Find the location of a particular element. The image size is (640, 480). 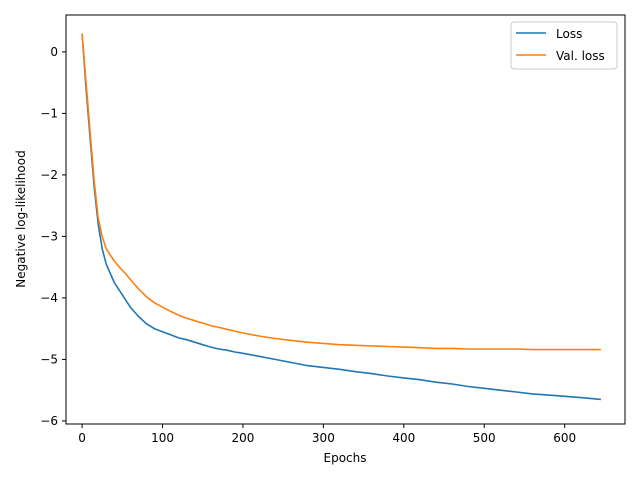

y-tick-label: −5 is located at coordinates (49, 359).